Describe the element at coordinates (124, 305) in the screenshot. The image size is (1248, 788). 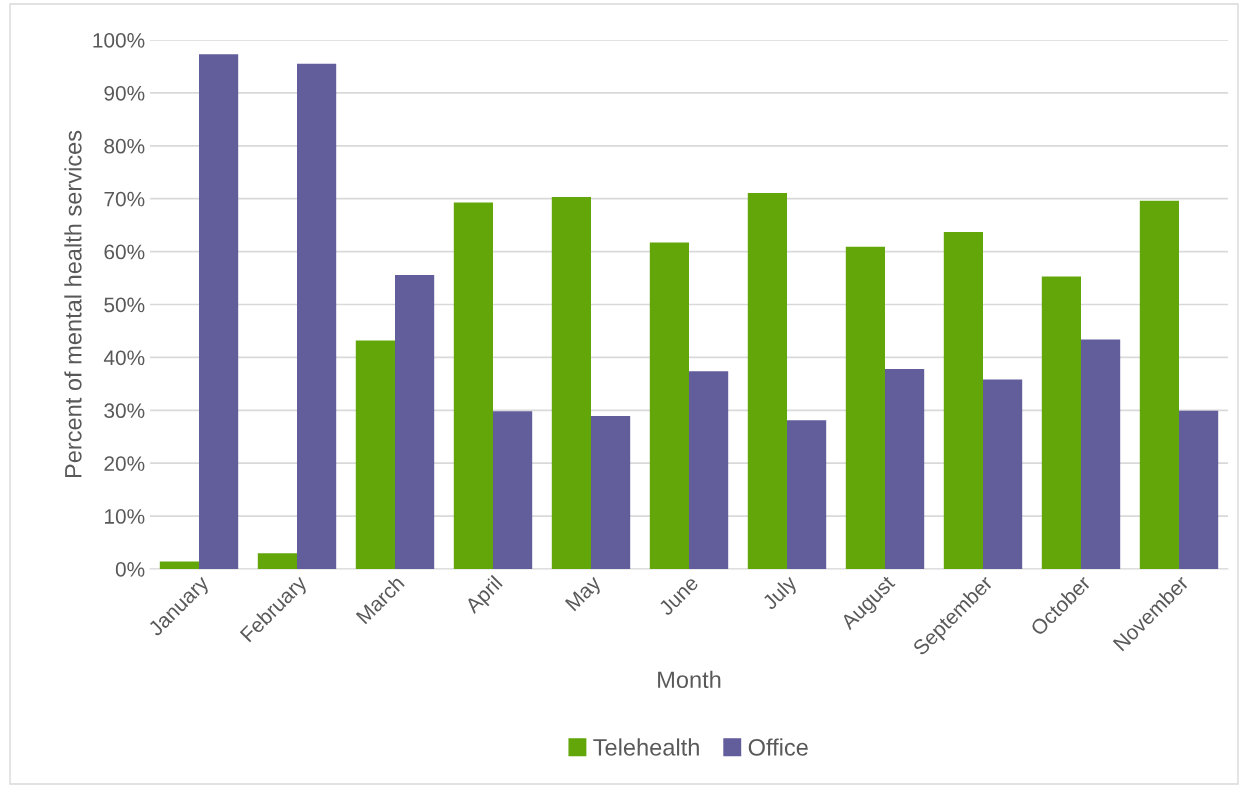
I see `y-tick-label: 50%` at that location.